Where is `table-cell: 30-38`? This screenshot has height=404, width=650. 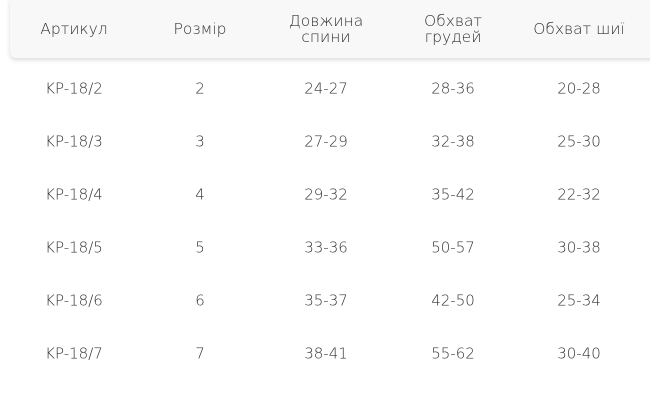 table-cell: 30-38 is located at coordinates (579, 247).